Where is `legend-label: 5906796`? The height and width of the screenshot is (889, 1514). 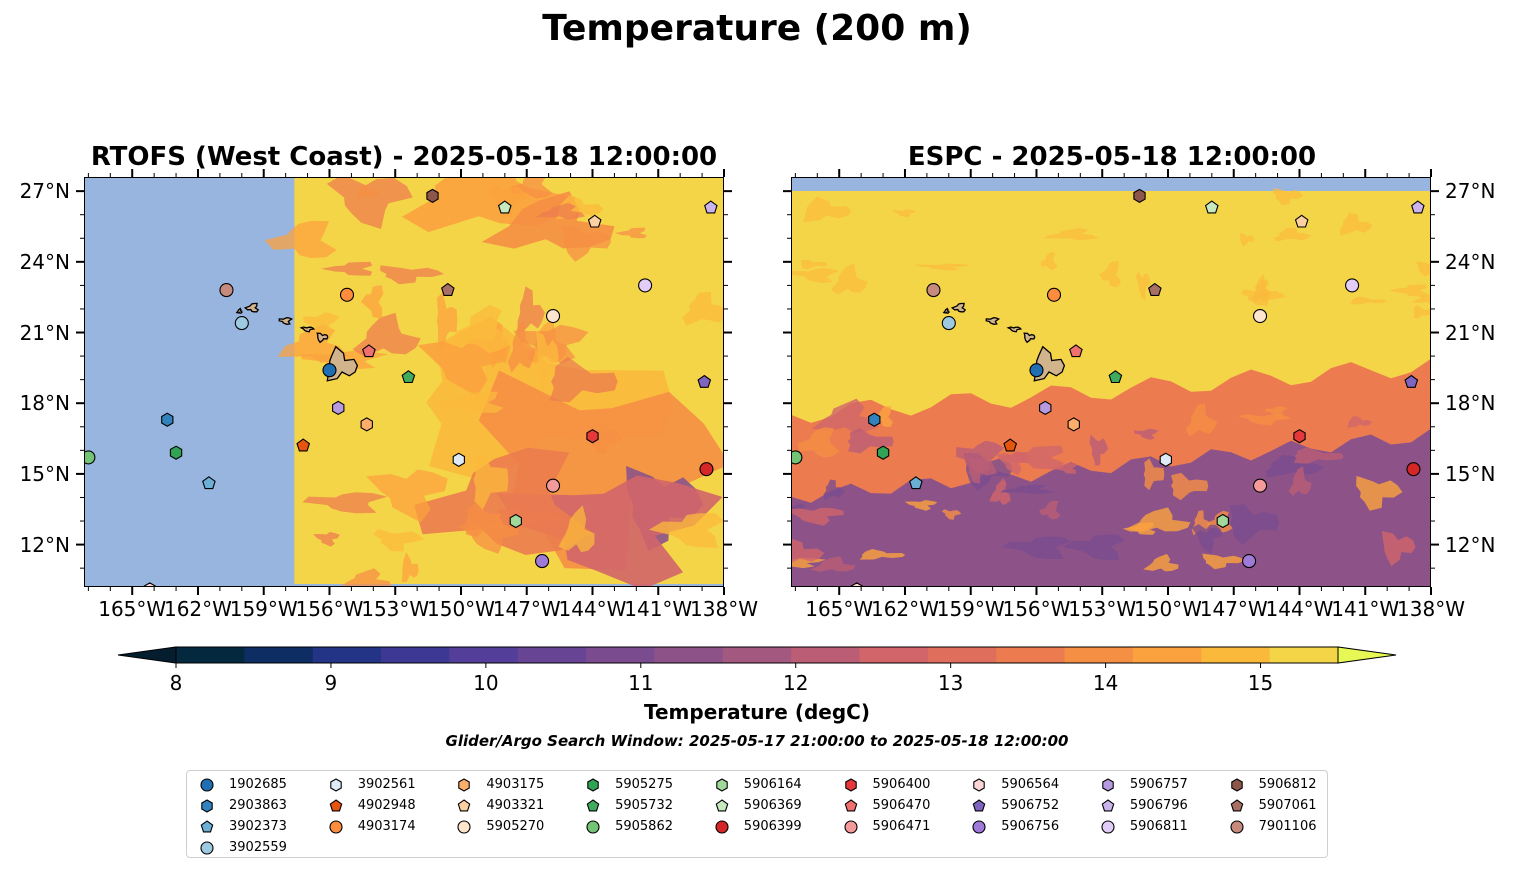 legend-label: 5906796 is located at coordinates (1158, 805).